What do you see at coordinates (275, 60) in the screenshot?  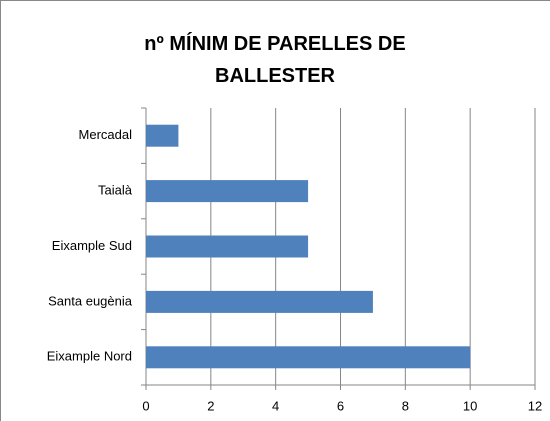 I see `chart-title: nº MÍNIM DE PARELLES DE BALLESTER` at bounding box center [275, 60].